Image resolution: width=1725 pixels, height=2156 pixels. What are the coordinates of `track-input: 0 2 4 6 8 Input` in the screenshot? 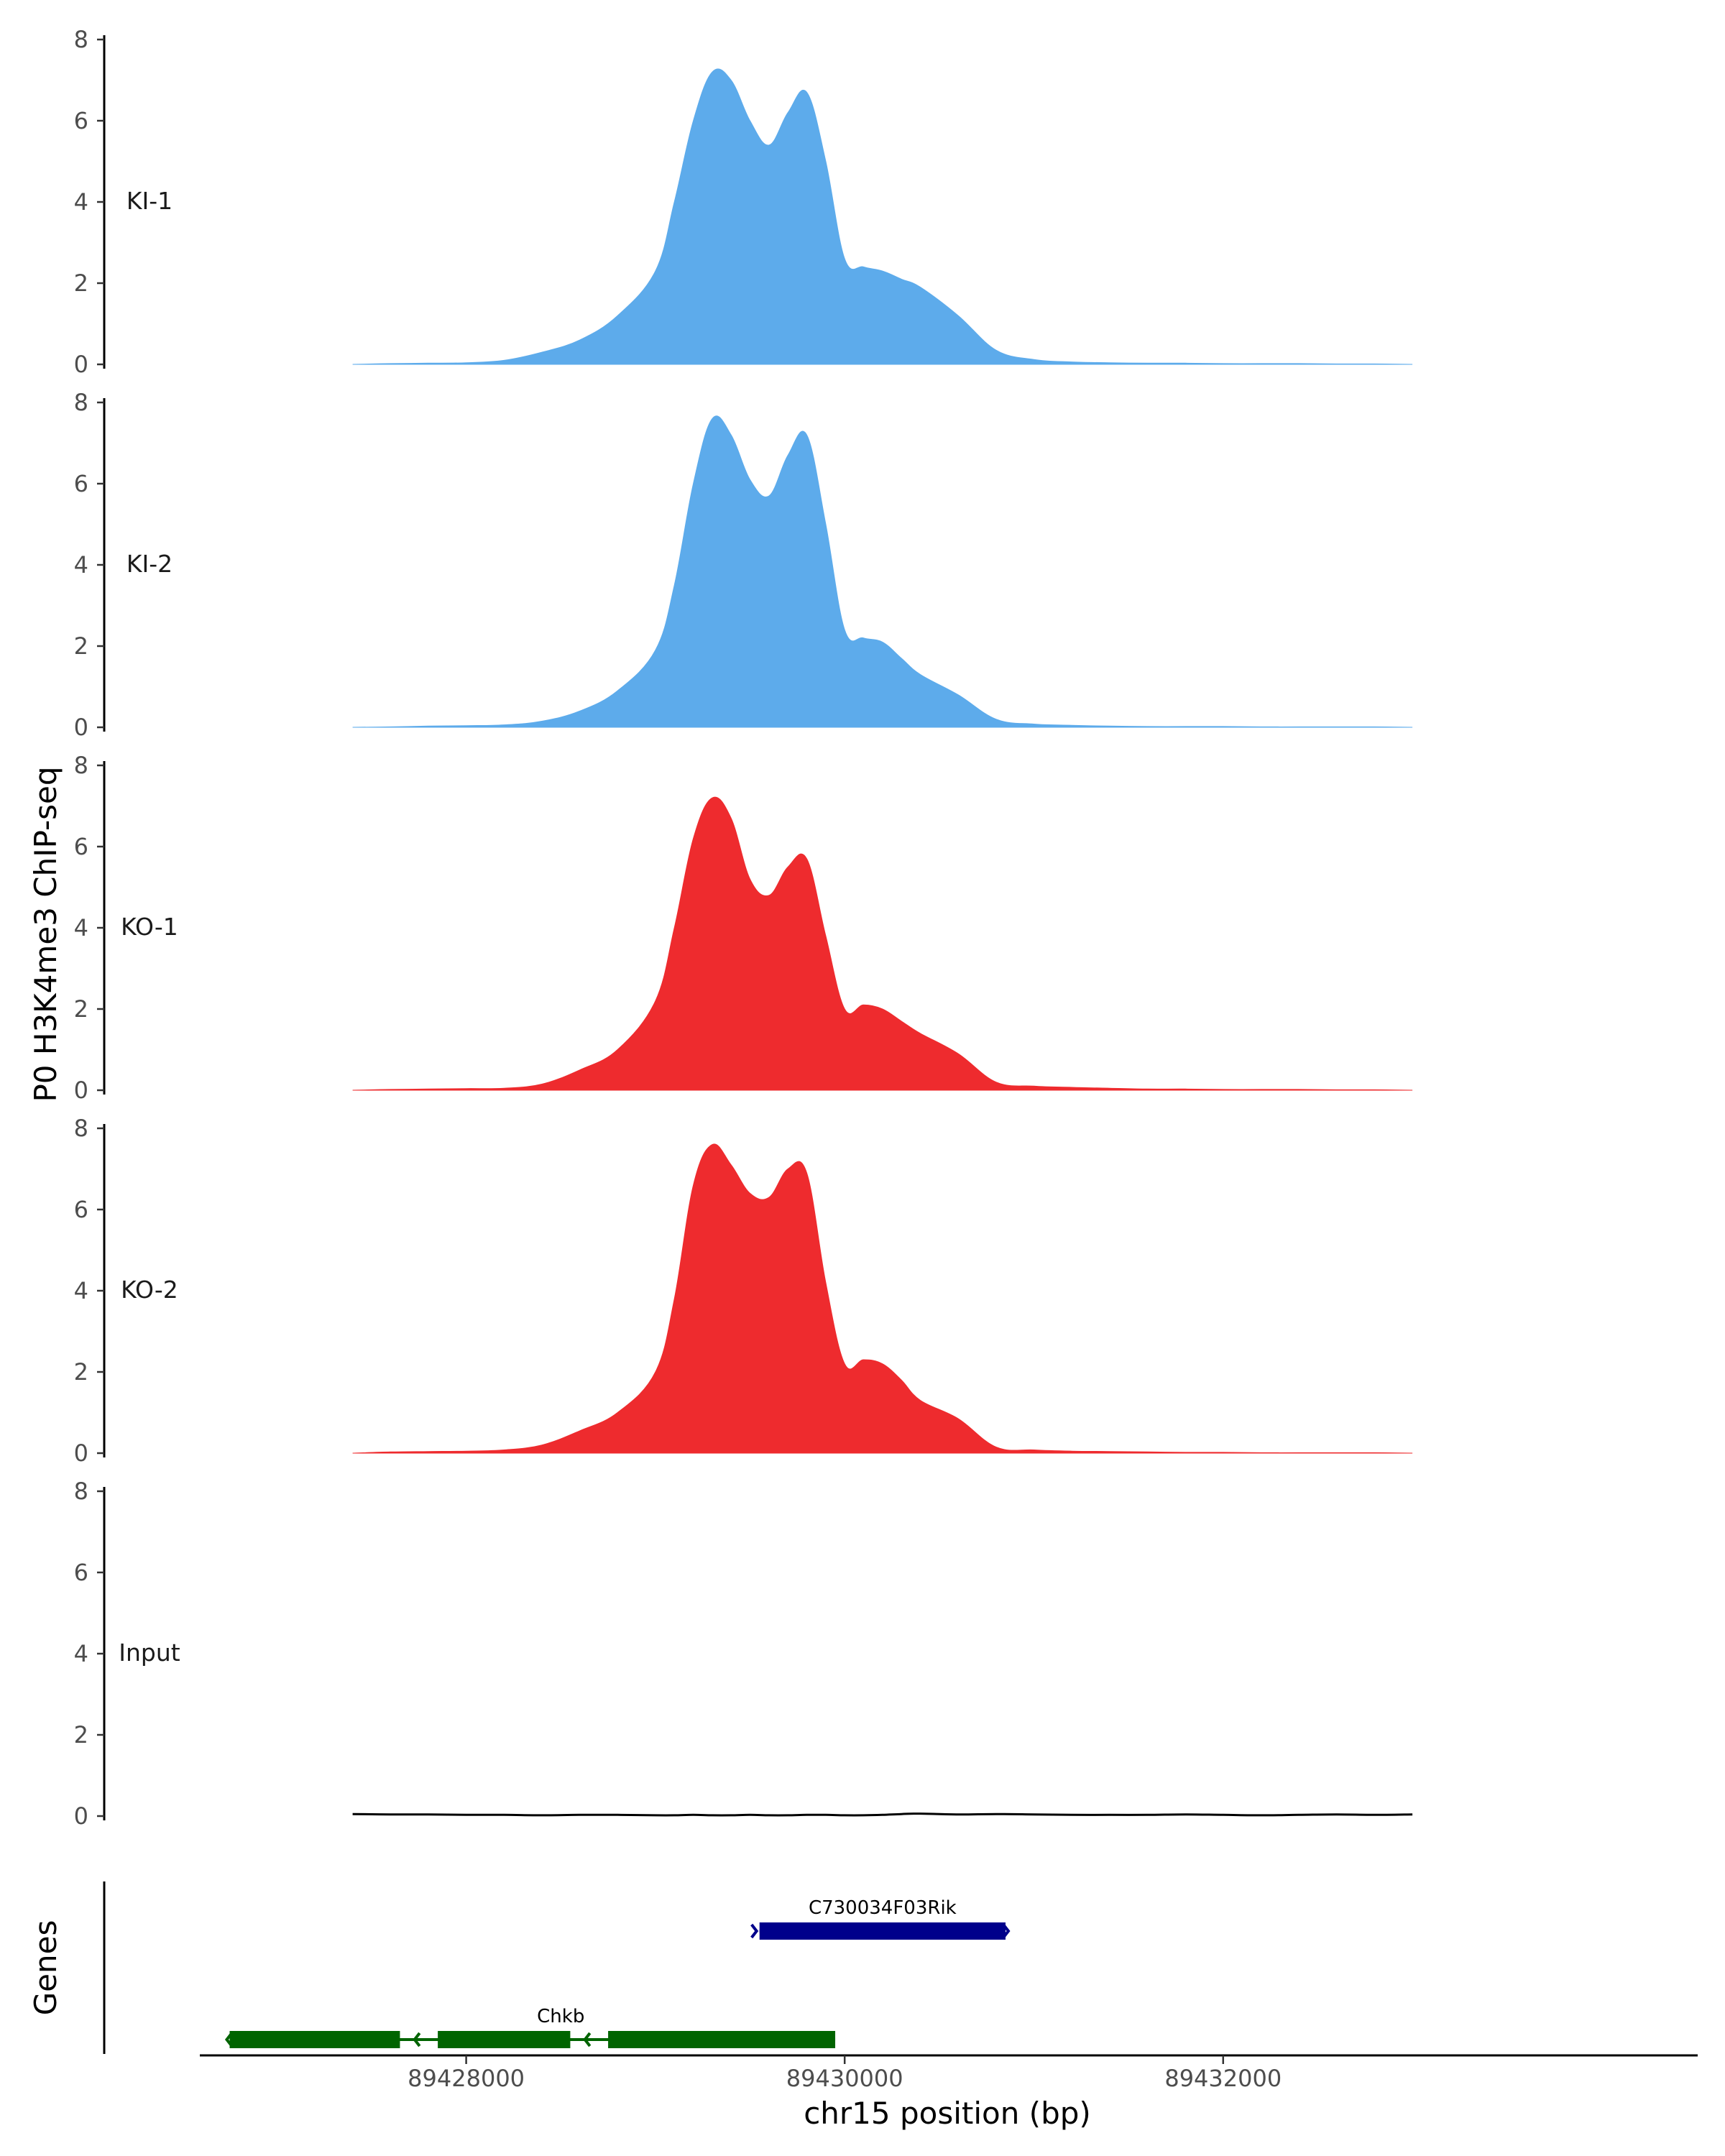 It's located at (743, 1654).